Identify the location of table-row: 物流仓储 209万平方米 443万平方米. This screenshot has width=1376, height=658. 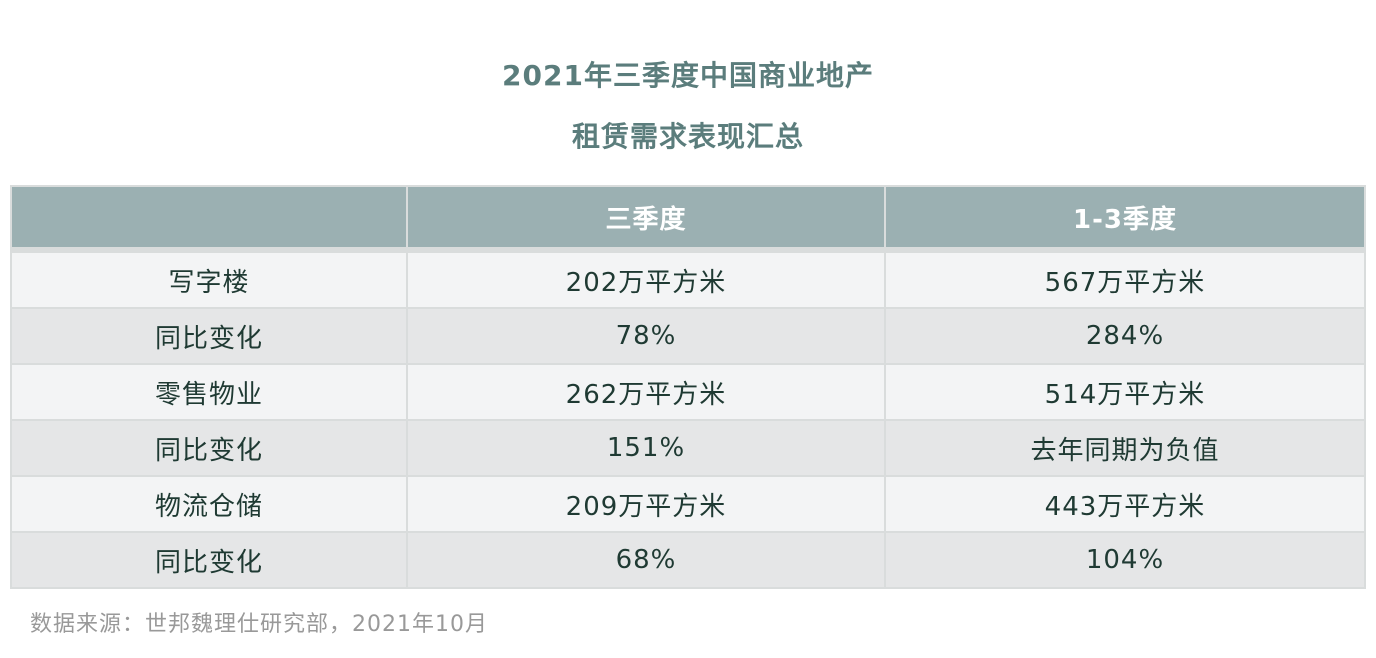
(688, 504).